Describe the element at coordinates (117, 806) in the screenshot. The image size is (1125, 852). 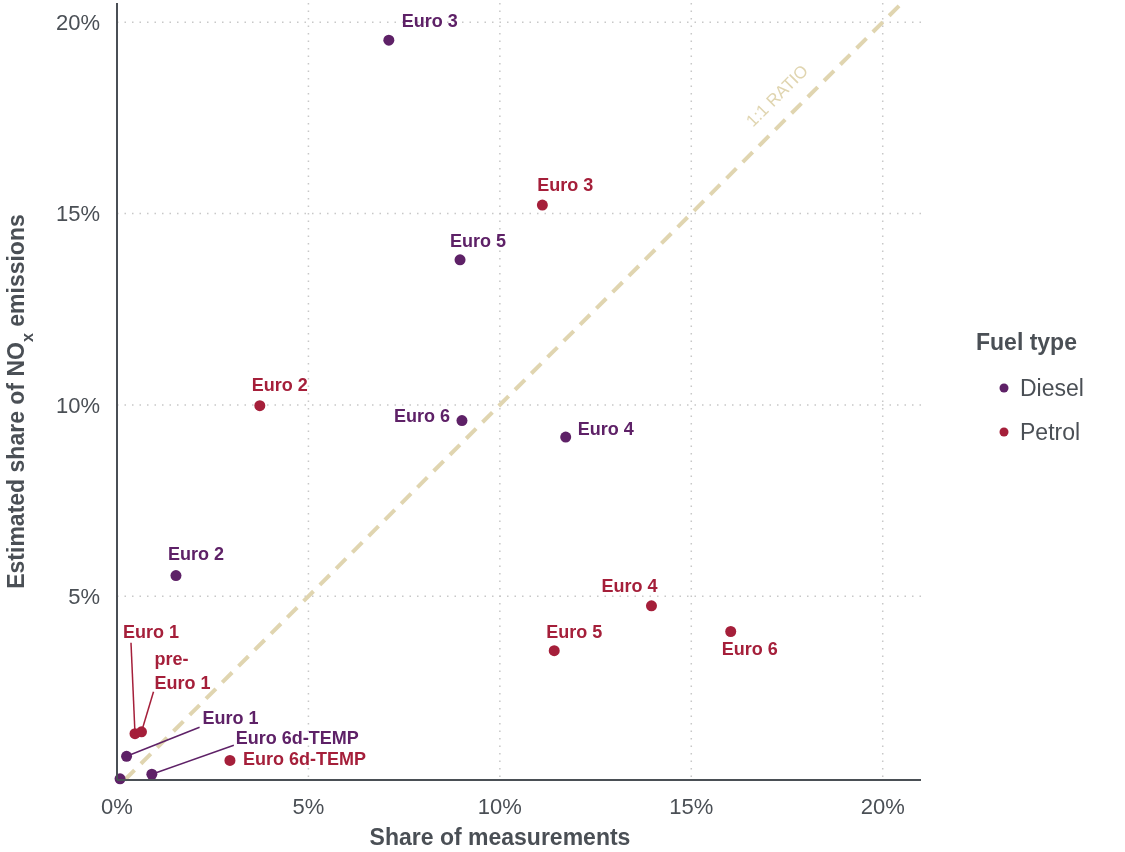
I see `x-tick-label: 0%` at that location.